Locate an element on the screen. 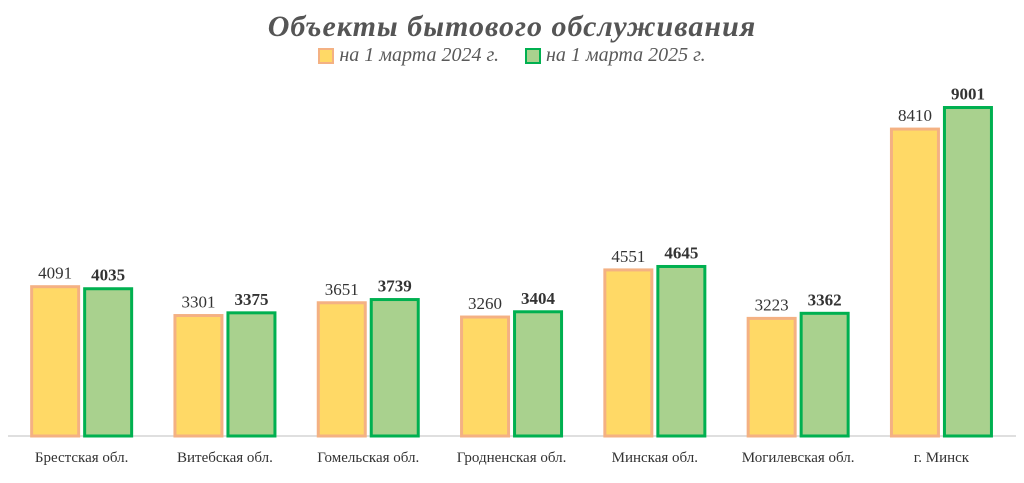 The image size is (1024, 483). data-label-2024-4: 4551 is located at coordinates (628, 256).